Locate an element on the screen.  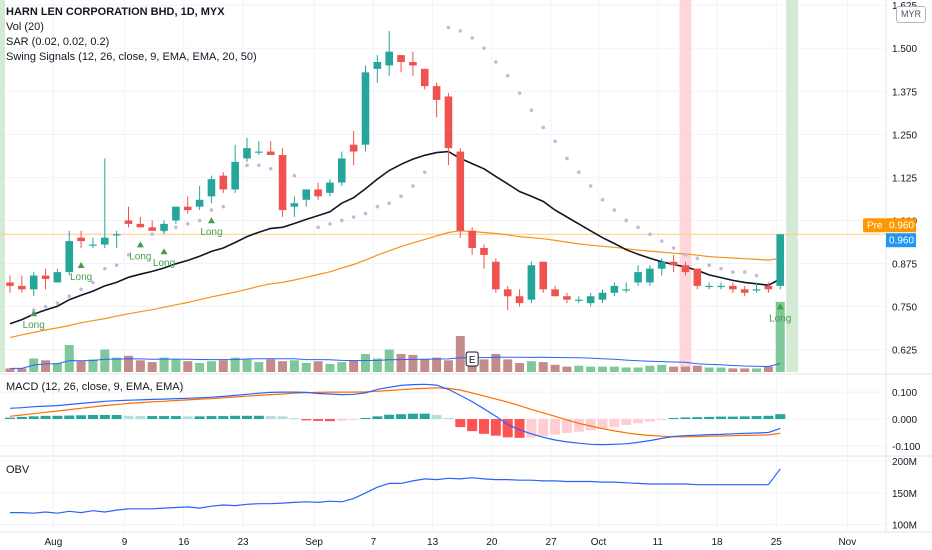
price-tick-label: 0.875 is located at coordinates (904, 265).